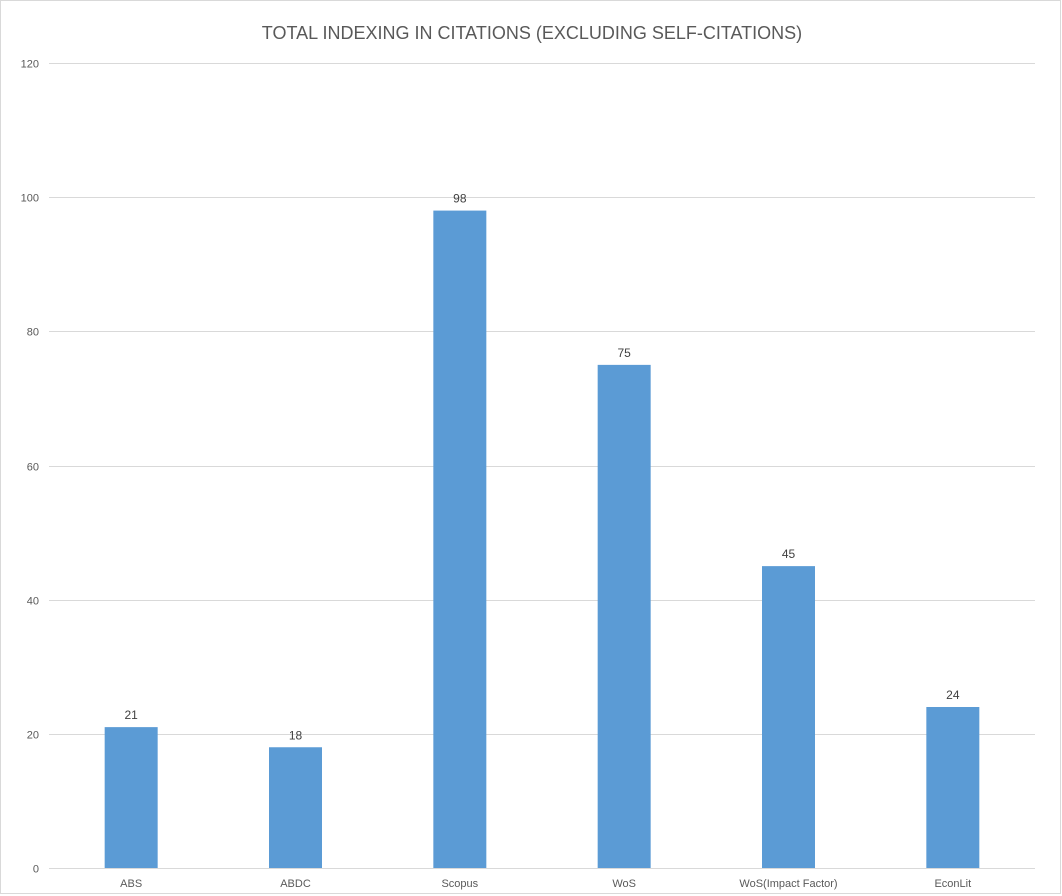  I want to click on bar-abs, so click(131, 797).